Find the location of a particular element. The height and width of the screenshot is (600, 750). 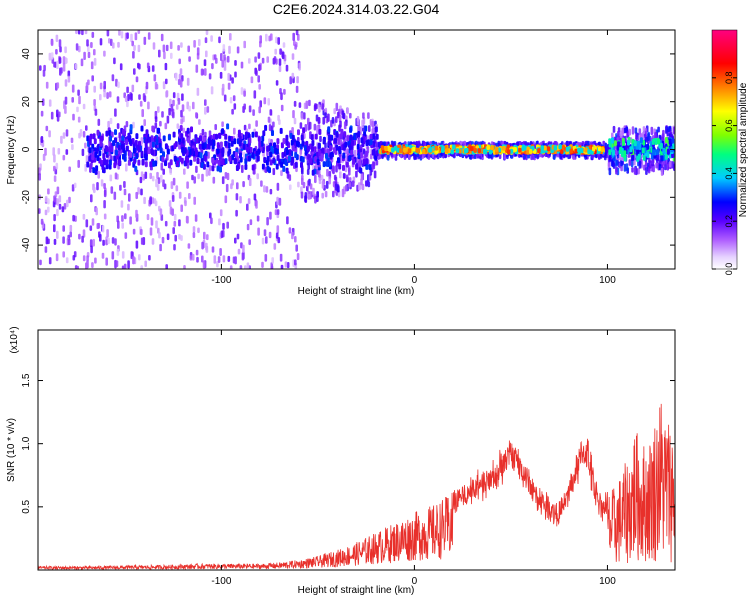

spectrogram-xtick-label: -100 is located at coordinates (221, 280).